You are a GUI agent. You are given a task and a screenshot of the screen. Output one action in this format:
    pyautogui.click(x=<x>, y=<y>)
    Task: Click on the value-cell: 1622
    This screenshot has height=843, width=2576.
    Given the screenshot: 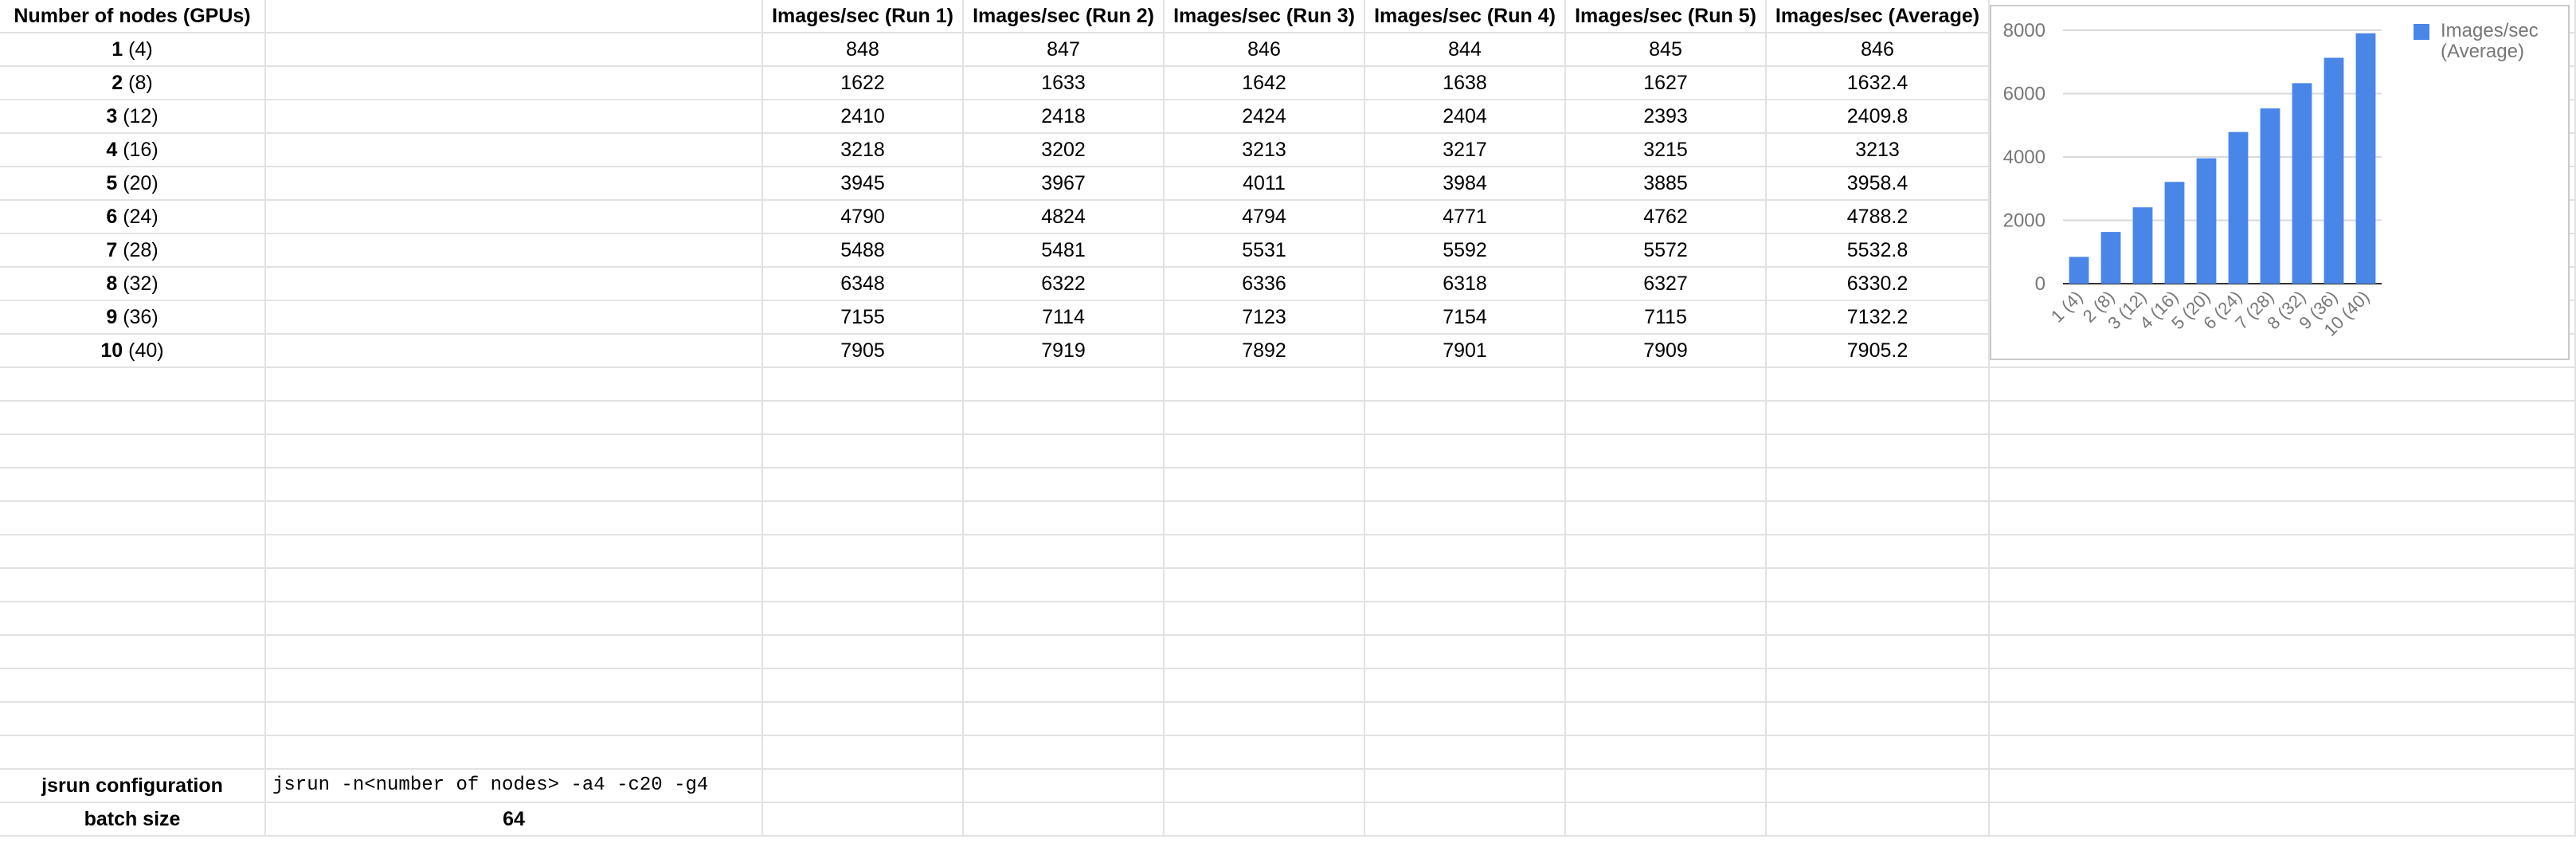 What is the action you would take?
    pyautogui.click(x=863, y=83)
    